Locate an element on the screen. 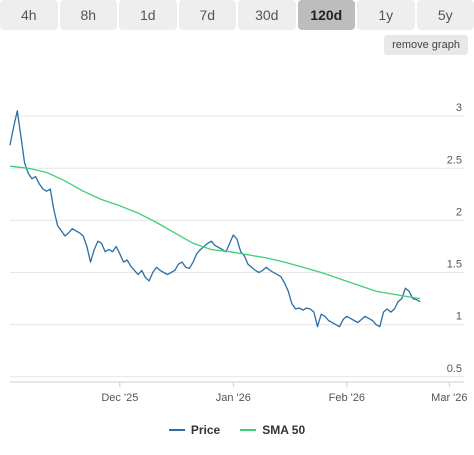 This screenshot has height=455, width=474. y-tick-label: 3 is located at coordinates (459, 108).